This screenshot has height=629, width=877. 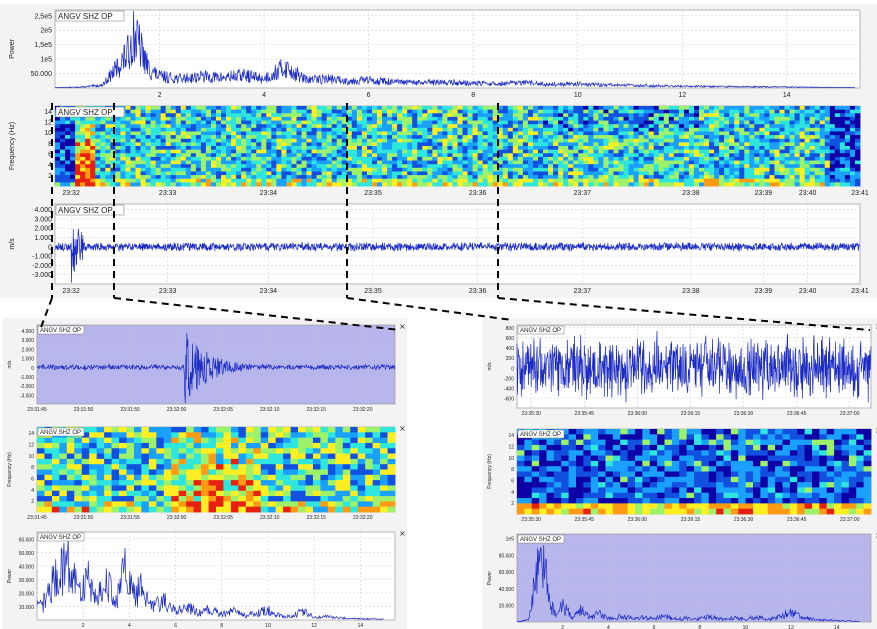 What do you see at coordinates (168, 291) in the screenshot?
I see `x-tick-label: 23:33` at bounding box center [168, 291].